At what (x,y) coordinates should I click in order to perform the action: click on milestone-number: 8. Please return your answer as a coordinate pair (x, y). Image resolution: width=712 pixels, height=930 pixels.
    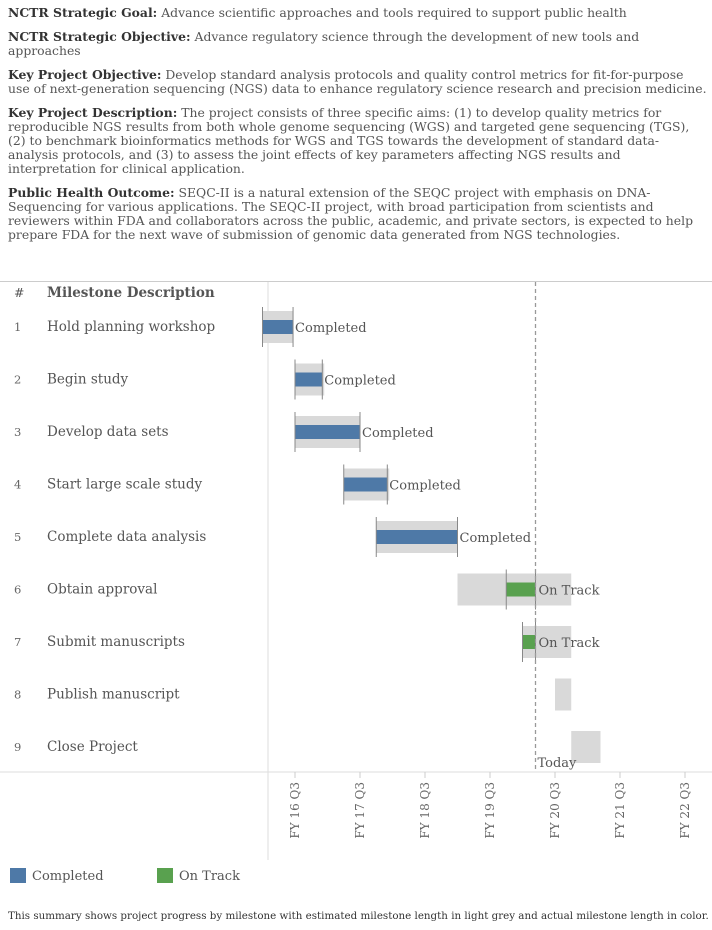
    Looking at the image, I should click on (17, 695).